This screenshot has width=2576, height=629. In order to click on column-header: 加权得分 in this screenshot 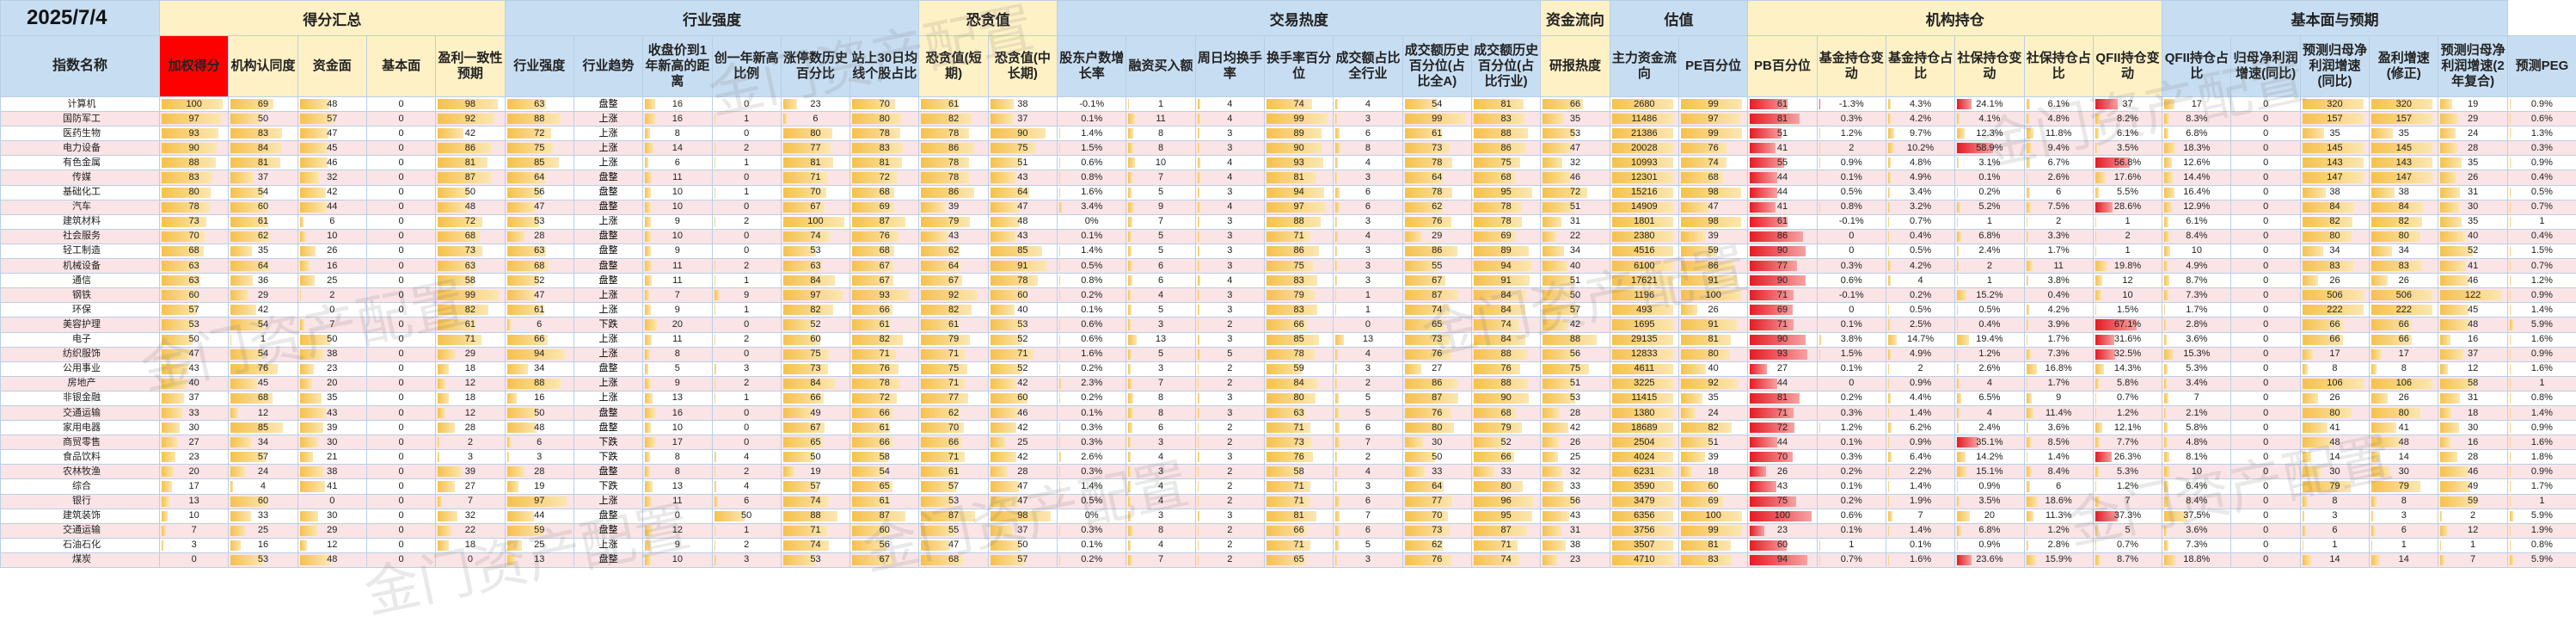, I will do `click(195, 66)`.